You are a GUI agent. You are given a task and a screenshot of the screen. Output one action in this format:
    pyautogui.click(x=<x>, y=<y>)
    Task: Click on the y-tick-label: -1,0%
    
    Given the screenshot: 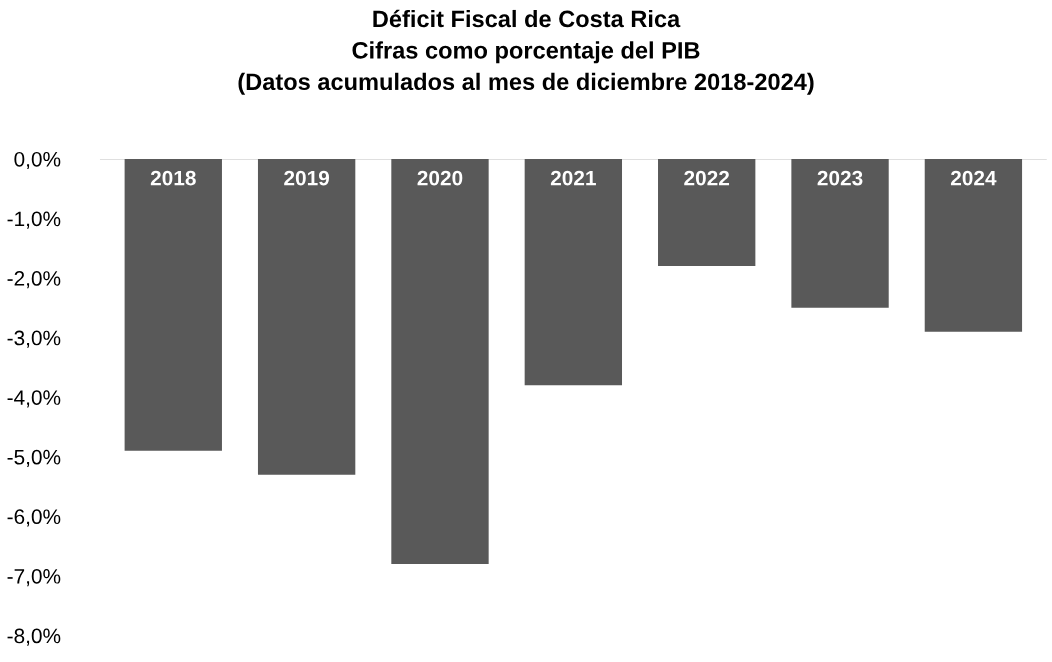 What is the action you would take?
    pyautogui.click(x=34, y=220)
    